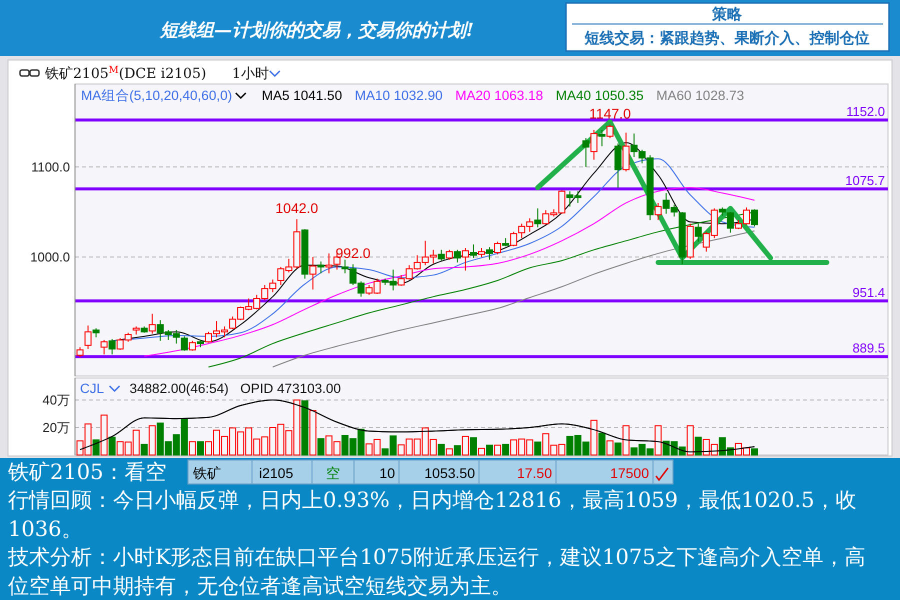 The image size is (900, 600). I want to click on legend-title: MA组合(5,10,20,40,60,0), so click(156, 95).